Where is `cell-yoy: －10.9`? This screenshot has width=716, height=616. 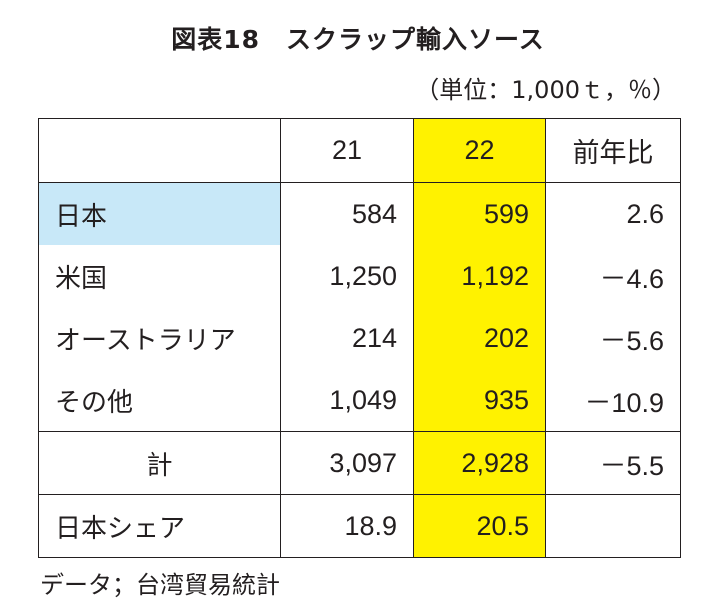 cell-yoy: －10.9 is located at coordinates (613, 400).